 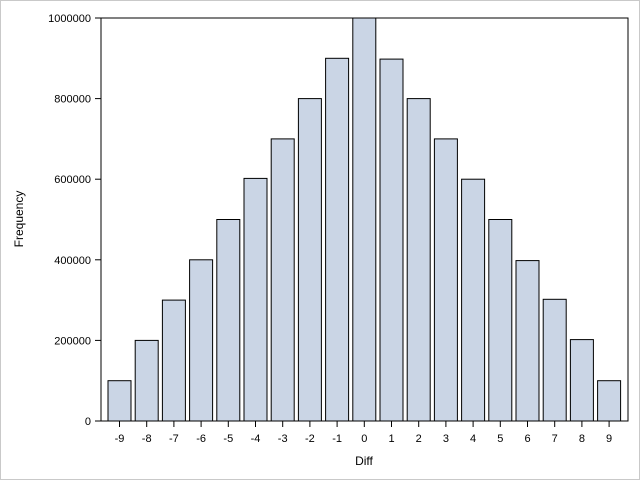 What do you see at coordinates (69, 19) in the screenshot?
I see `y-tick-label: 1000000` at bounding box center [69, 19].